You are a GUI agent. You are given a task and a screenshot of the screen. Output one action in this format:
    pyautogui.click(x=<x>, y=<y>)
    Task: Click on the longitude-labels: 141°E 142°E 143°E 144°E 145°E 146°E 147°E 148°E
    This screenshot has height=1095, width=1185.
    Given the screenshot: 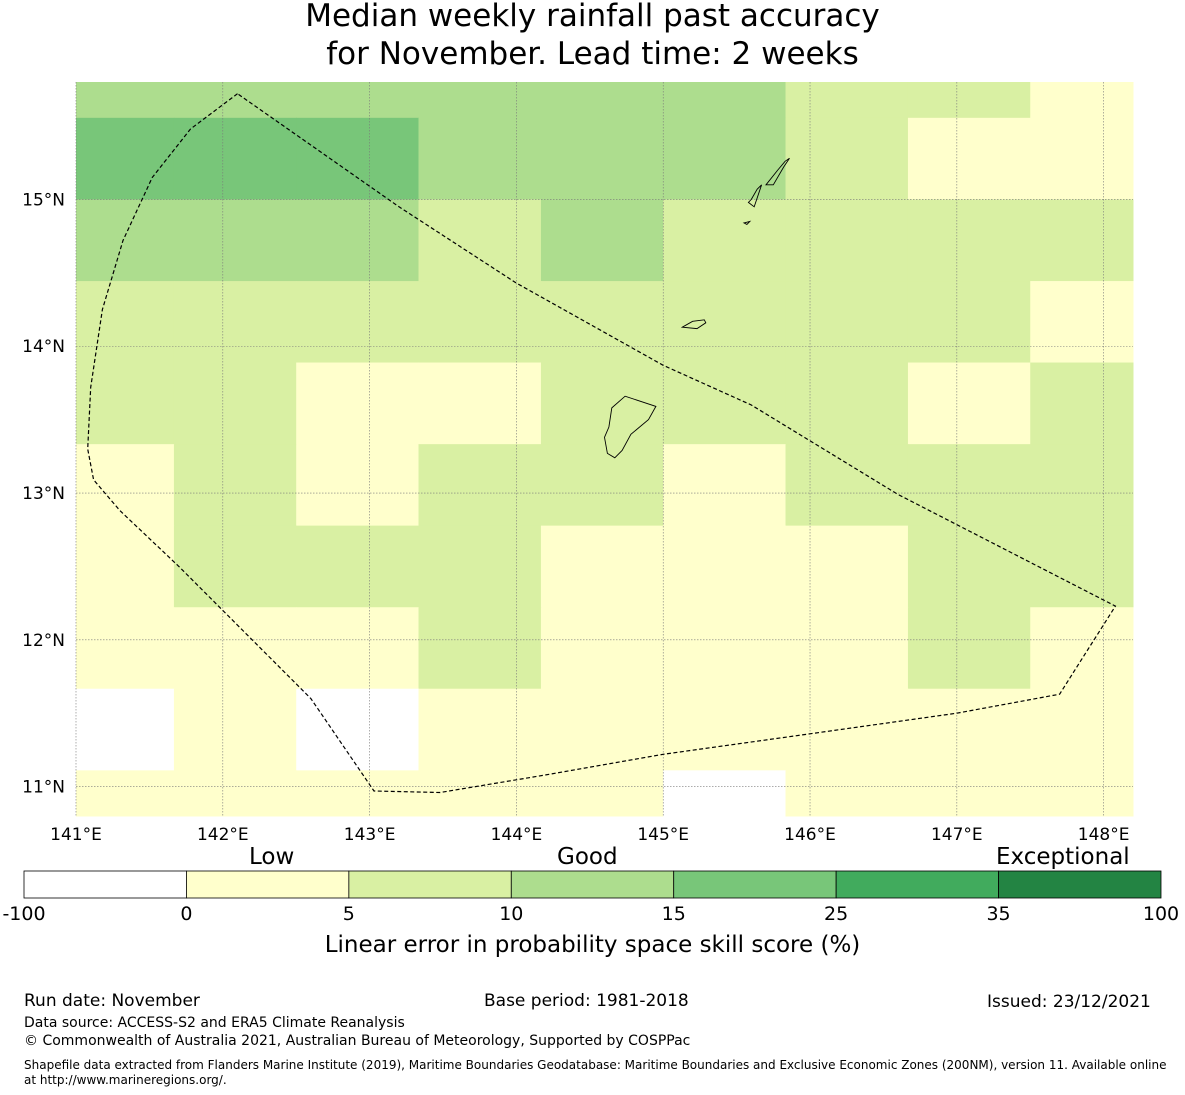 What is the action you would take?
    pyautogui.click(x=589, y=835)
    